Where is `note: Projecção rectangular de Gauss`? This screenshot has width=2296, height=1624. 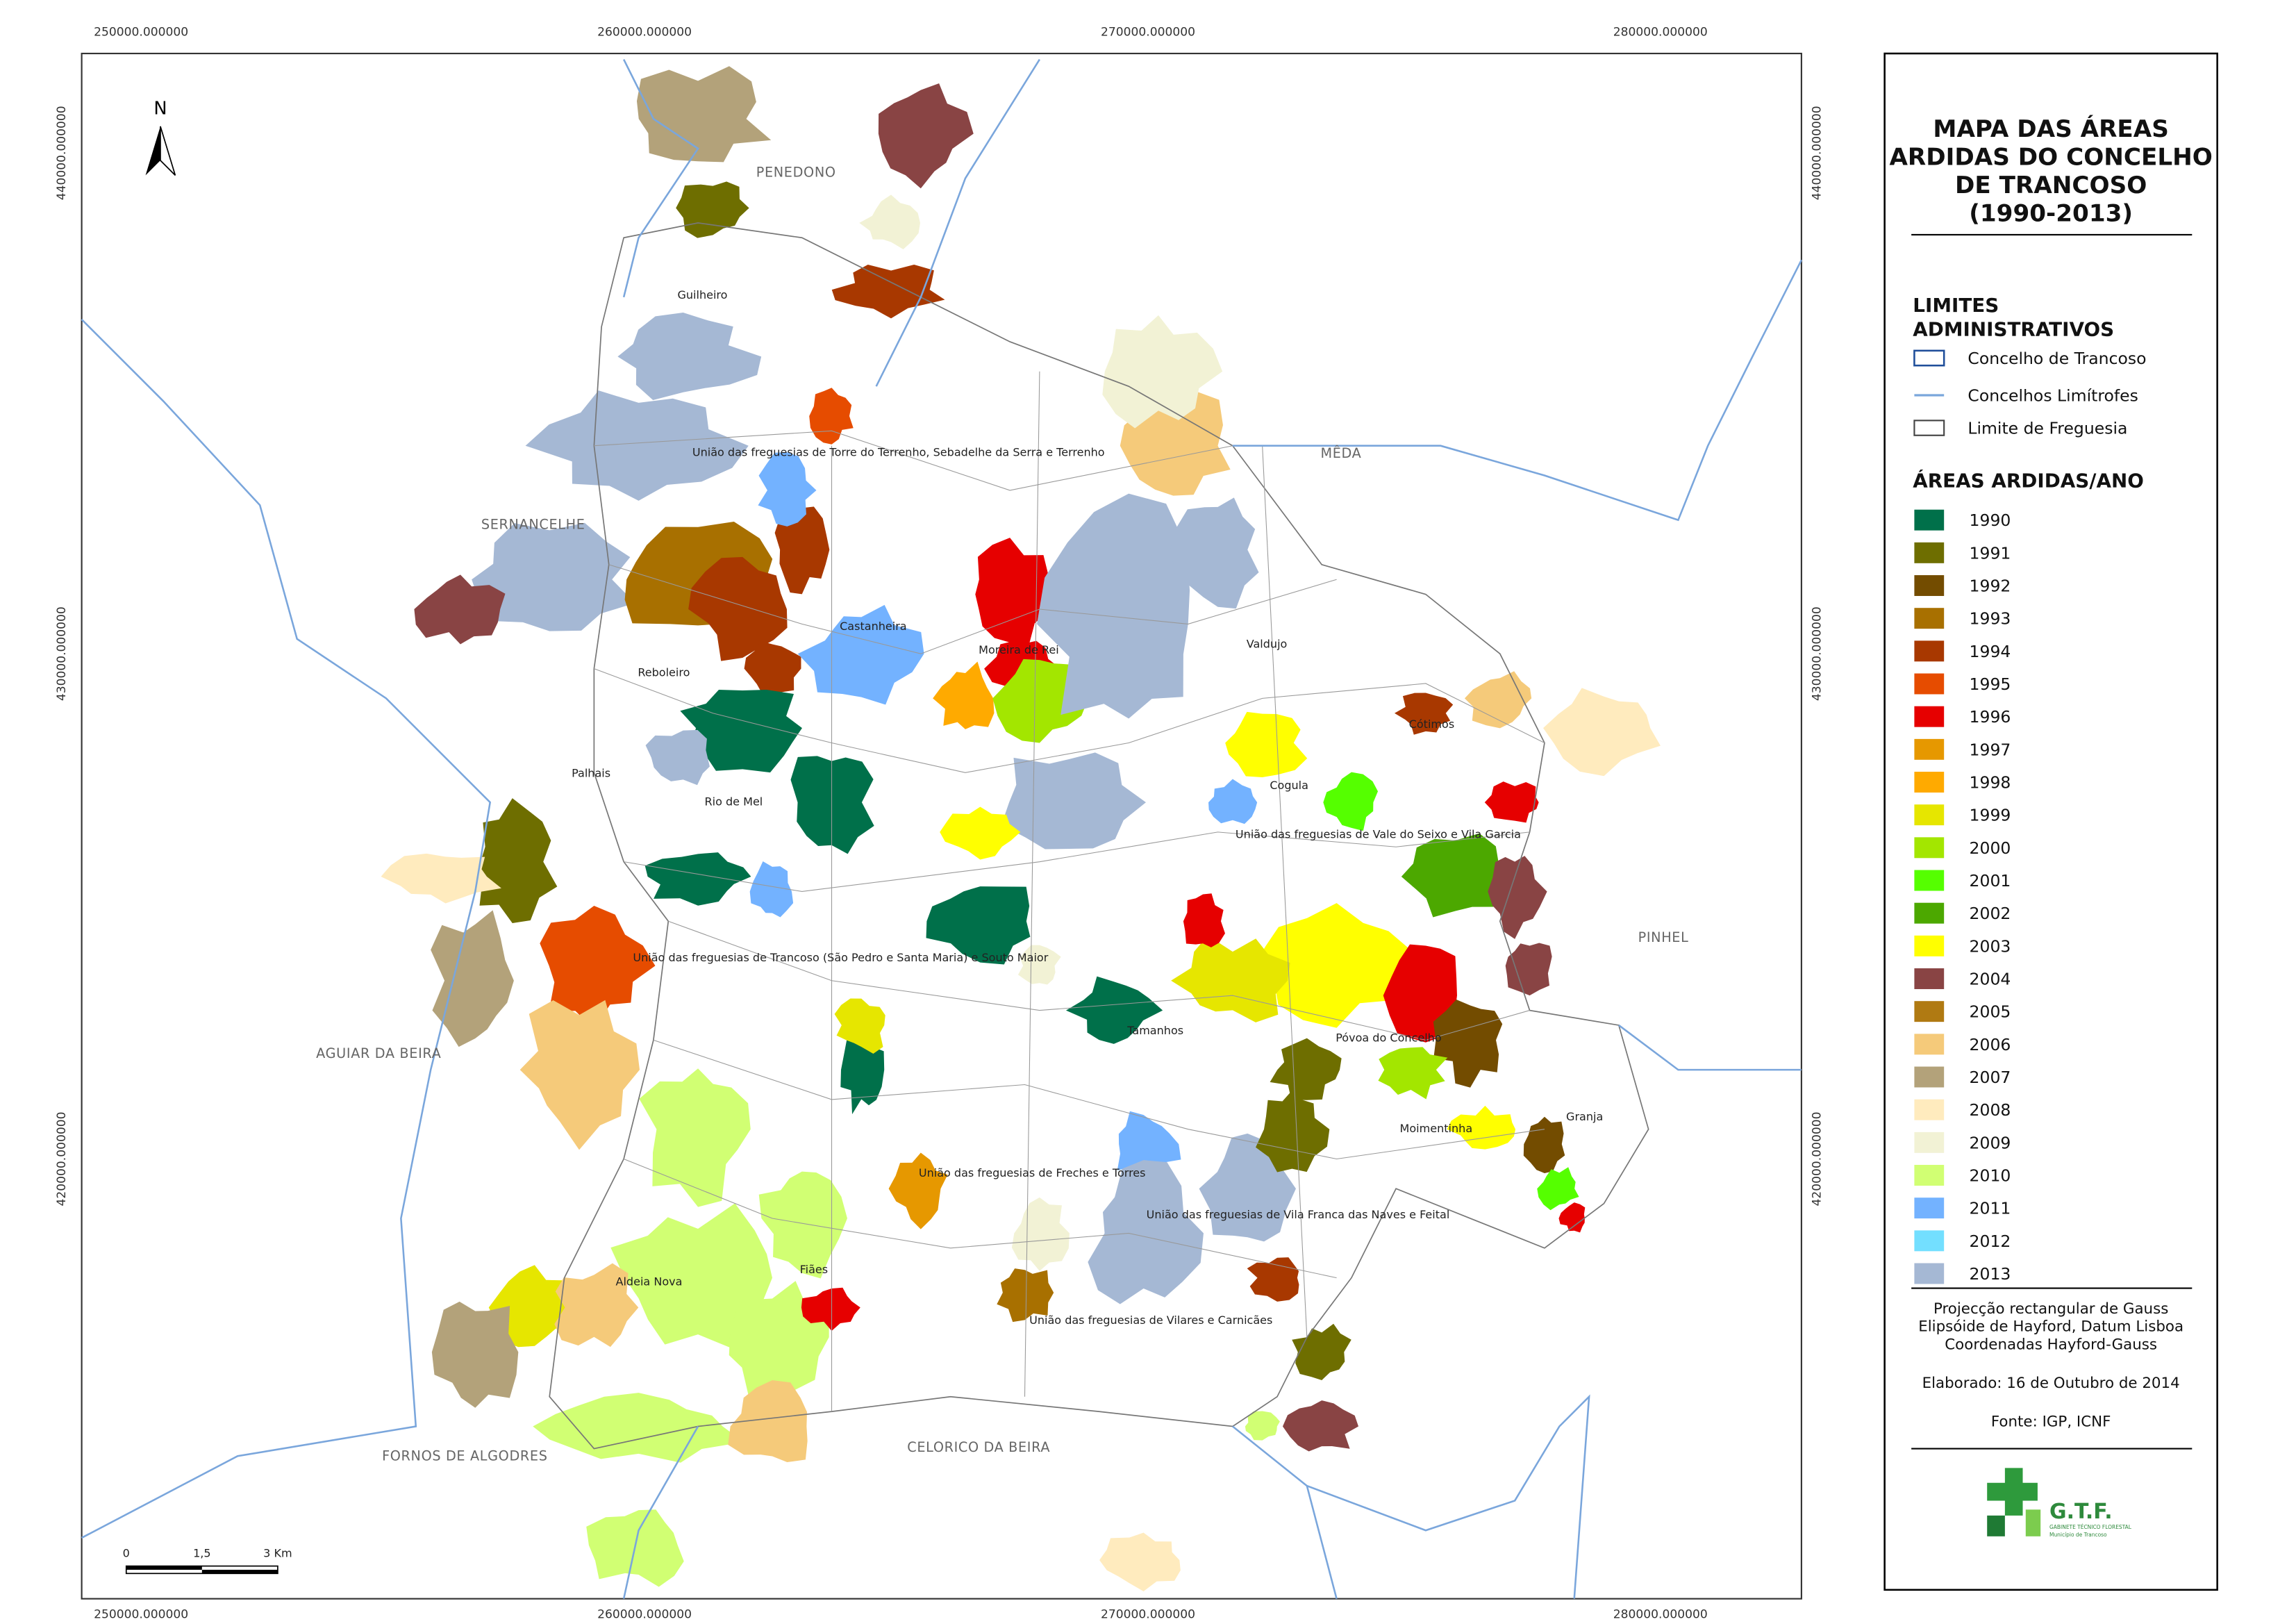 note: Projecção rectangular de Gauss is located at coordinates (2051, 1309).